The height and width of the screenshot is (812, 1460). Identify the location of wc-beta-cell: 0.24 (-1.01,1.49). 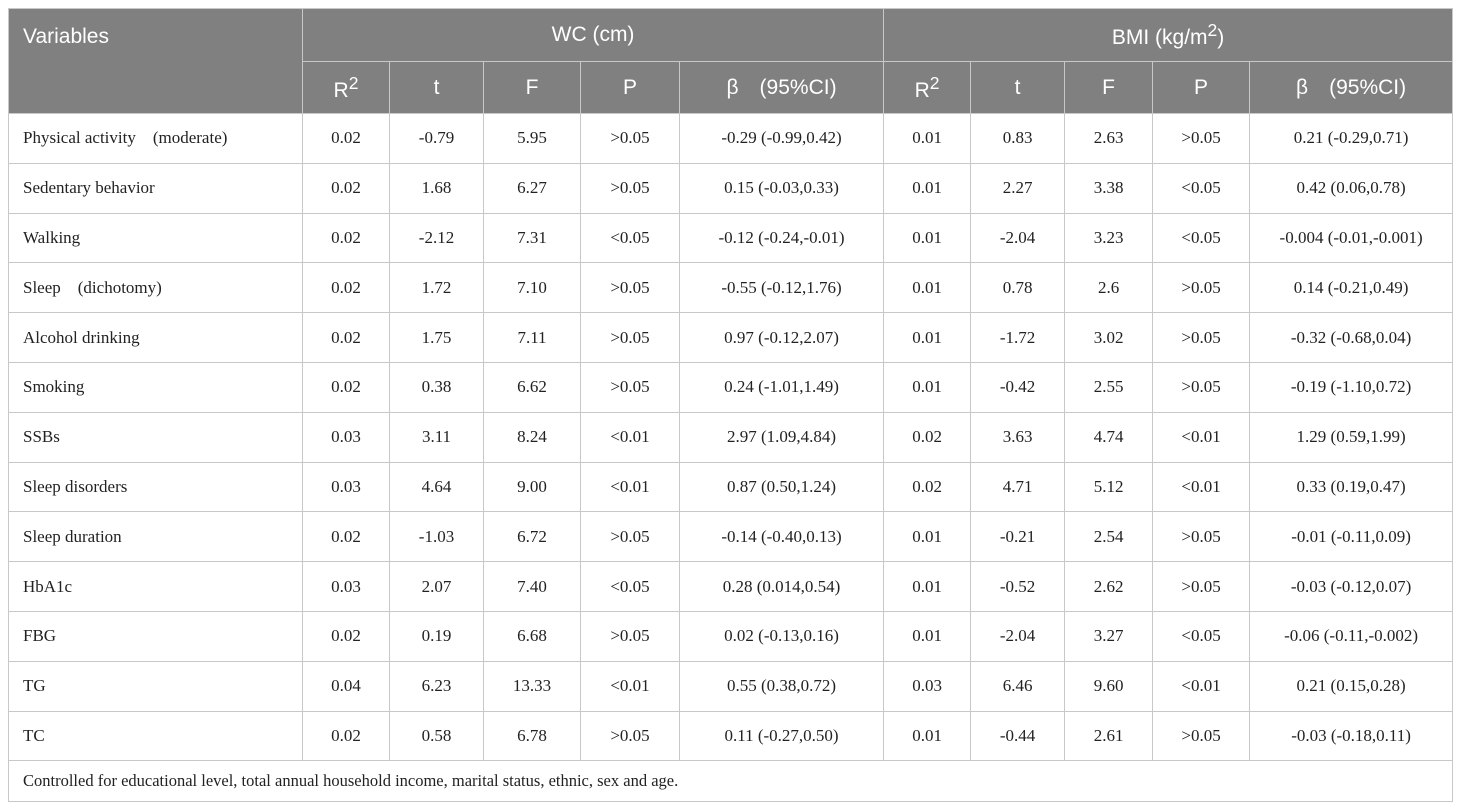
(781, 387).